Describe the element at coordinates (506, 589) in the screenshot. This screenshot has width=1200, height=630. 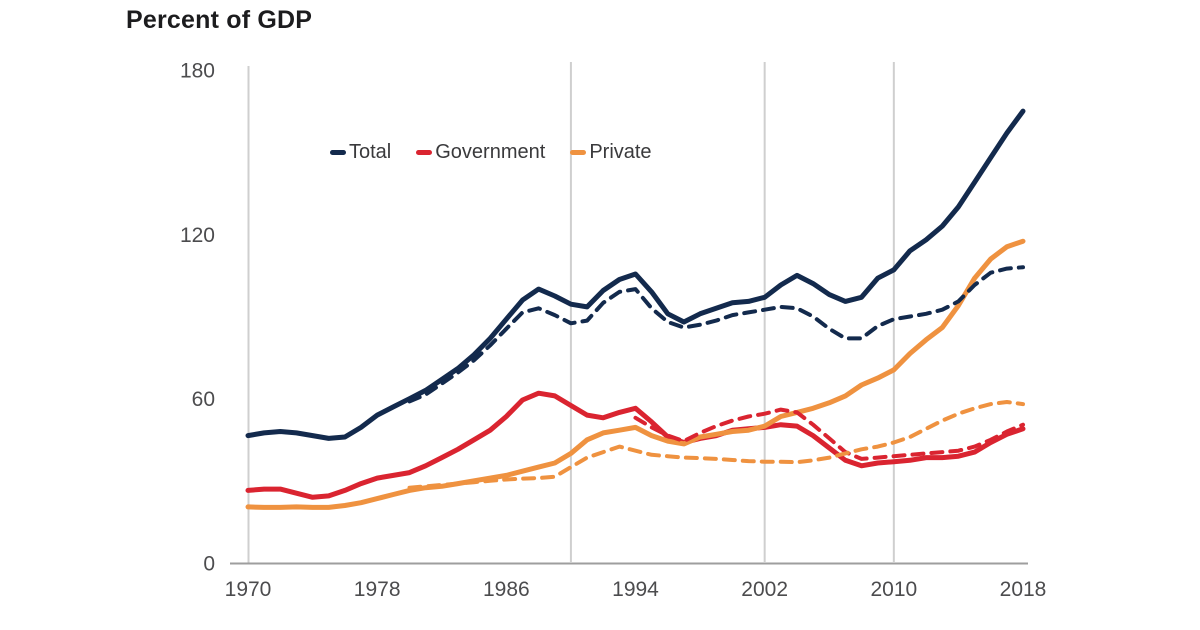
I see `x-tick-label-1986: 1986` at that location.